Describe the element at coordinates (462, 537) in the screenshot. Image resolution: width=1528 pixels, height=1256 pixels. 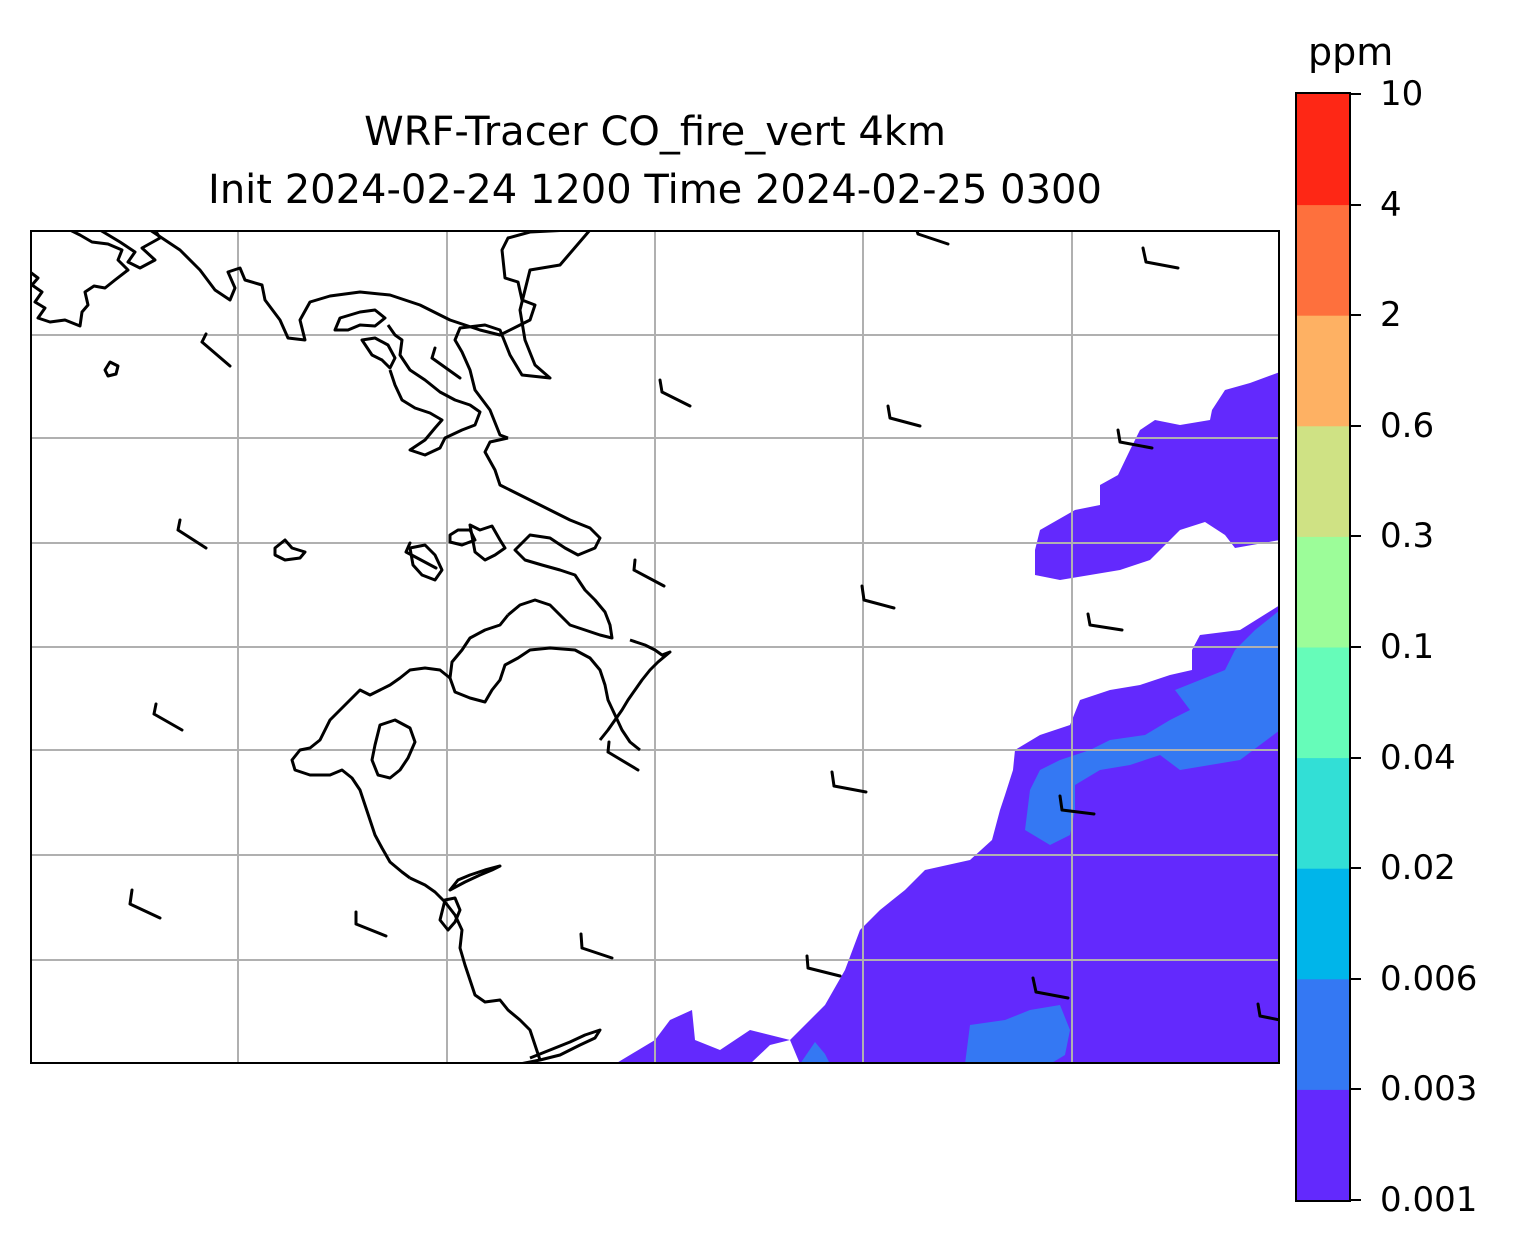
I see `coastline-islands-mid` at that location.